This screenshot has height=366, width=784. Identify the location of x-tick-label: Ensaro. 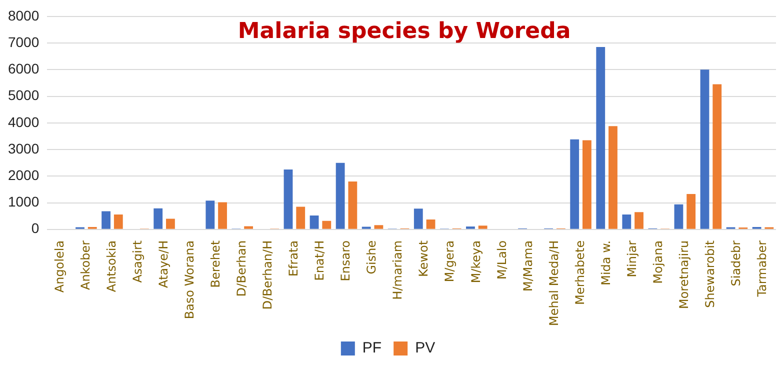
(345, 261).